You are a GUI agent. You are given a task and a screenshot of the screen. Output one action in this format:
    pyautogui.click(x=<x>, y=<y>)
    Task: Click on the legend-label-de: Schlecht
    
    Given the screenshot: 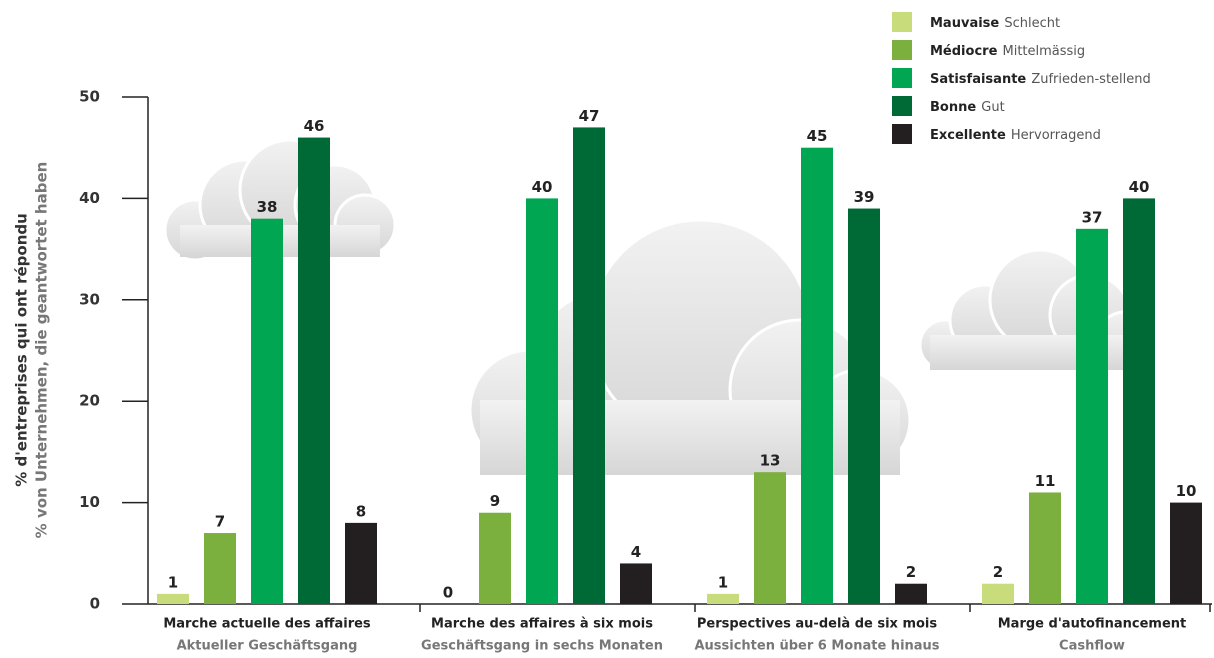 What is the action you would take?
    pyautogui.click(x=1032, y=23)
    